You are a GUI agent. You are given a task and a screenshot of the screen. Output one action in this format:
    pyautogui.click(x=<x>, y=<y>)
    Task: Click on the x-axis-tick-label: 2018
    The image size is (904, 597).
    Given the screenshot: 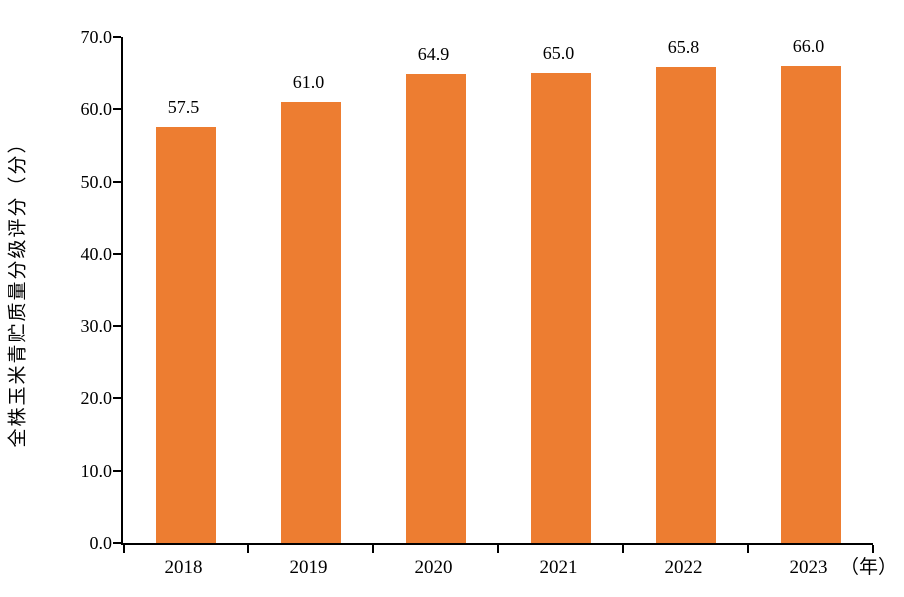 What is the action you would take?
    pyautogui.click(x=183, y=567)
    